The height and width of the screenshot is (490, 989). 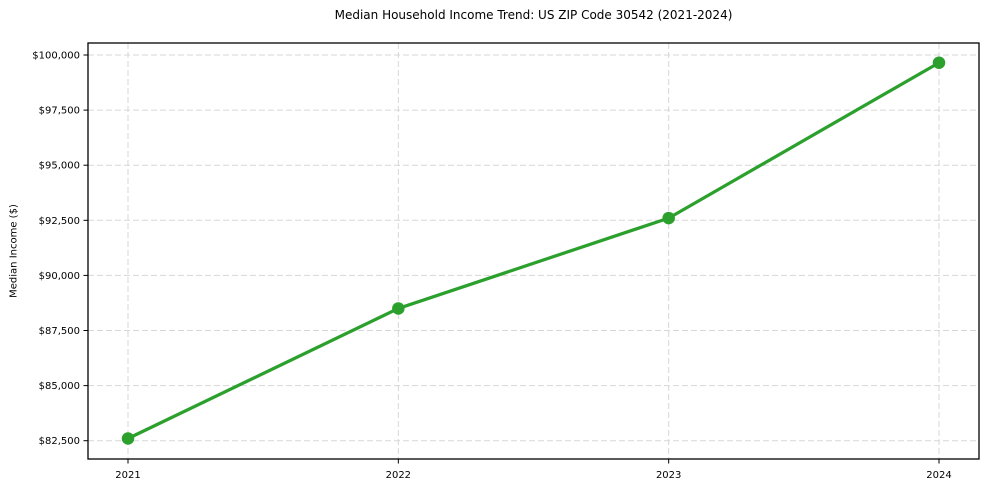 I want to click on y-tick-label: $97,500, so click(x=59, y=111).